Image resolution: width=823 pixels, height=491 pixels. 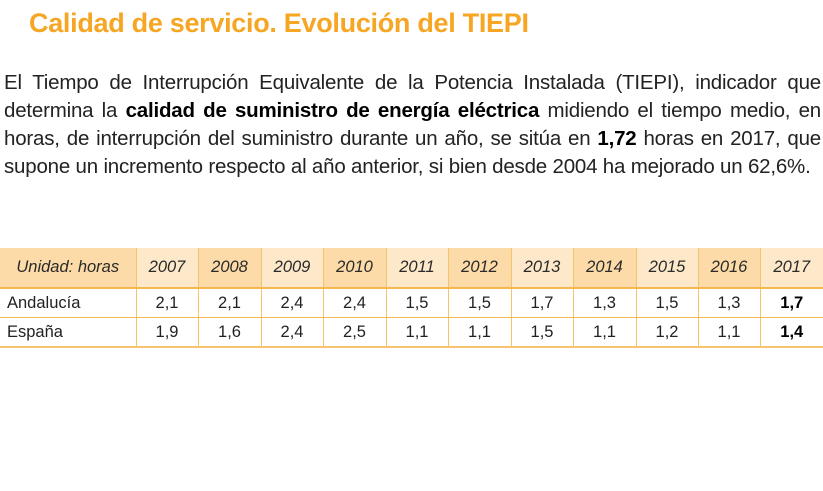 What do you see at coordinates (68, 268) in the screenshot?
I see `unit-label-header: Unidad: horas` at bounding box center [68, 268].